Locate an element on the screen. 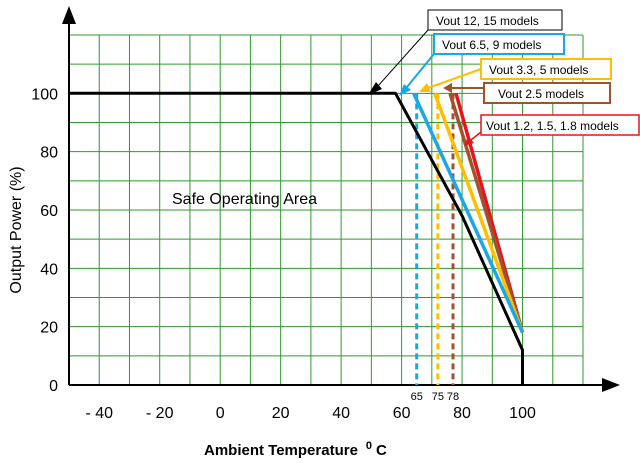 This screenshot has width=640, height=463. y-tick-label: 100 is located at coordinates (44, 94).